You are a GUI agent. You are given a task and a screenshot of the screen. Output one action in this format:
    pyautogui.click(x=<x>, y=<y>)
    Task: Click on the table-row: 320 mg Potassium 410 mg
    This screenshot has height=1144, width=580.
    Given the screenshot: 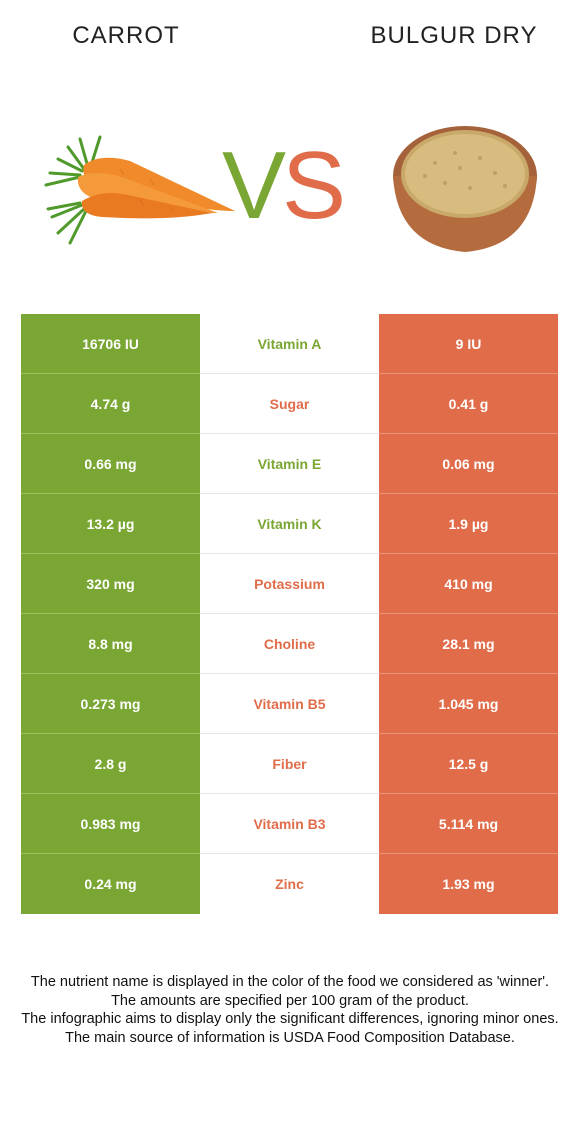 What is the action you would take?
    pyautogui.click(x=289, y=584)
    